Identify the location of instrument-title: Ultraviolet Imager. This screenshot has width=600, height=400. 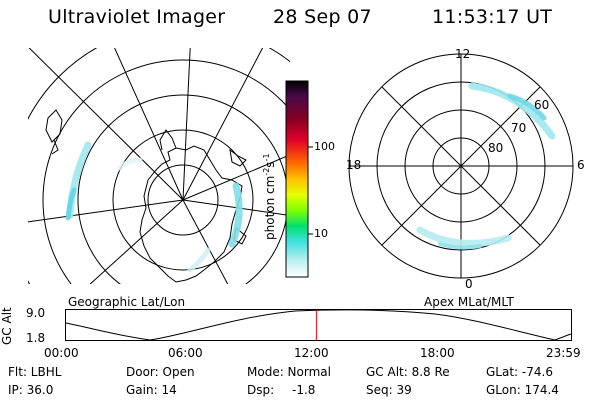
(137, 17).